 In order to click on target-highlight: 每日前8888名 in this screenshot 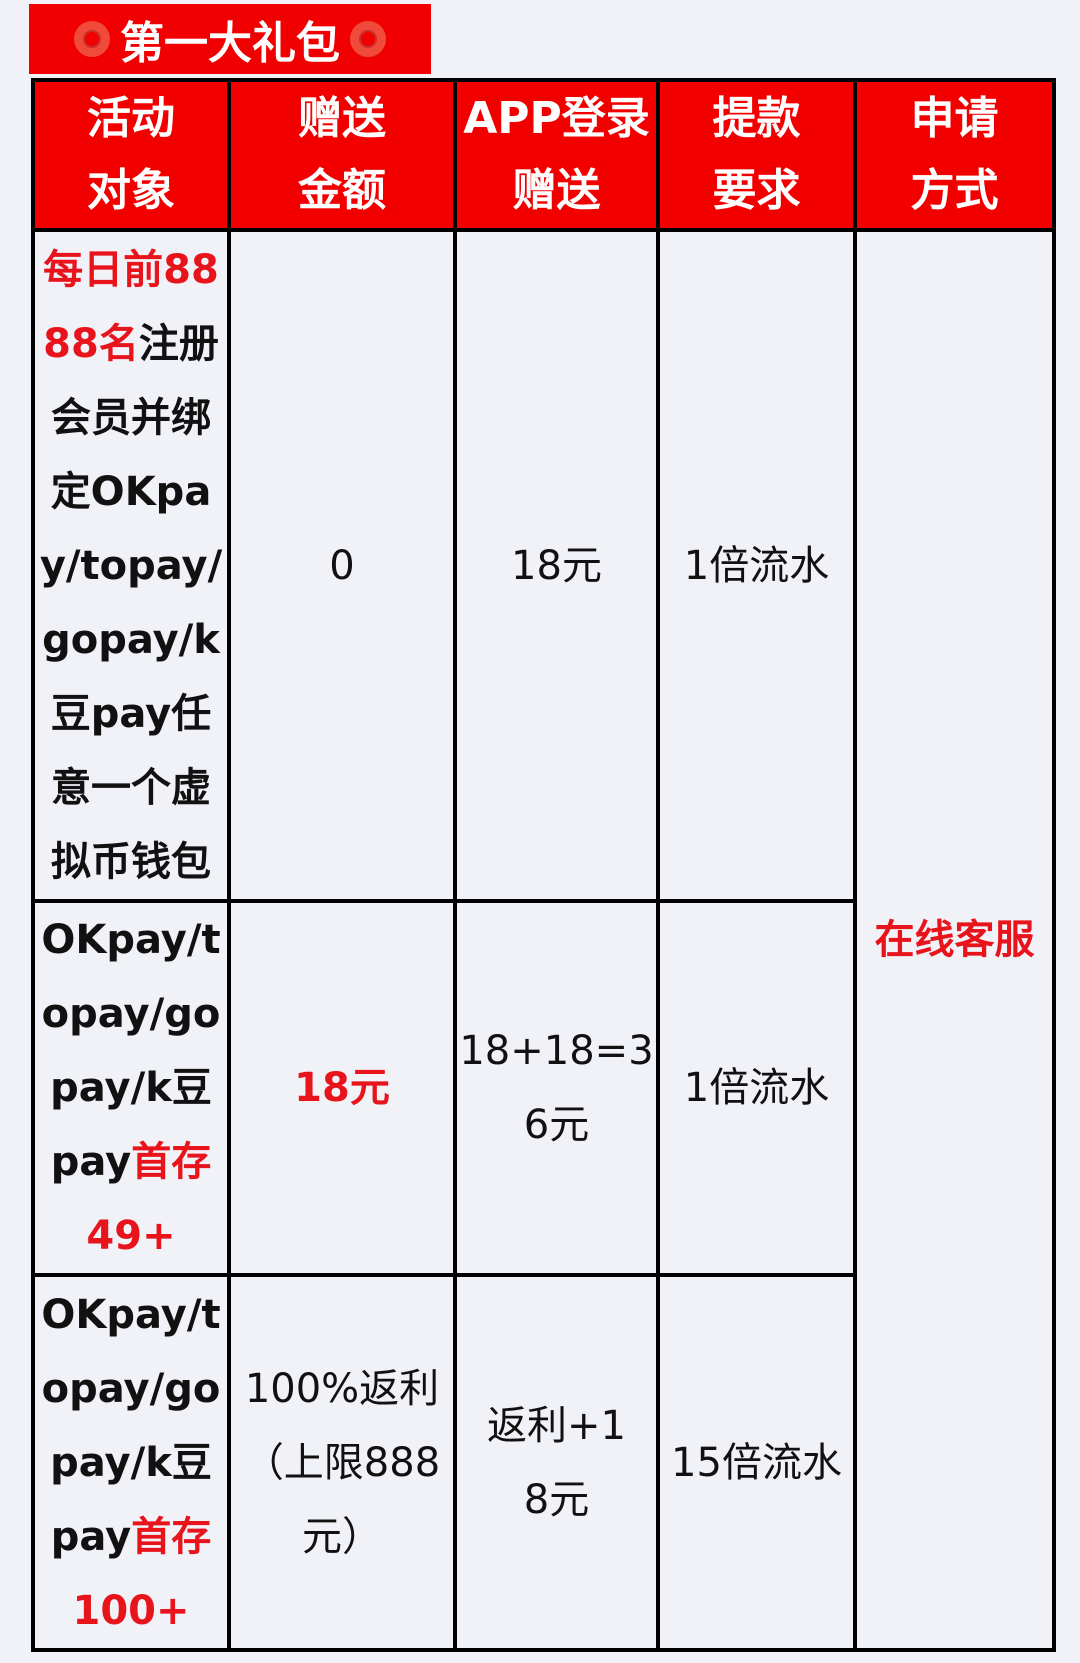, I will do `click(131, 306)`.